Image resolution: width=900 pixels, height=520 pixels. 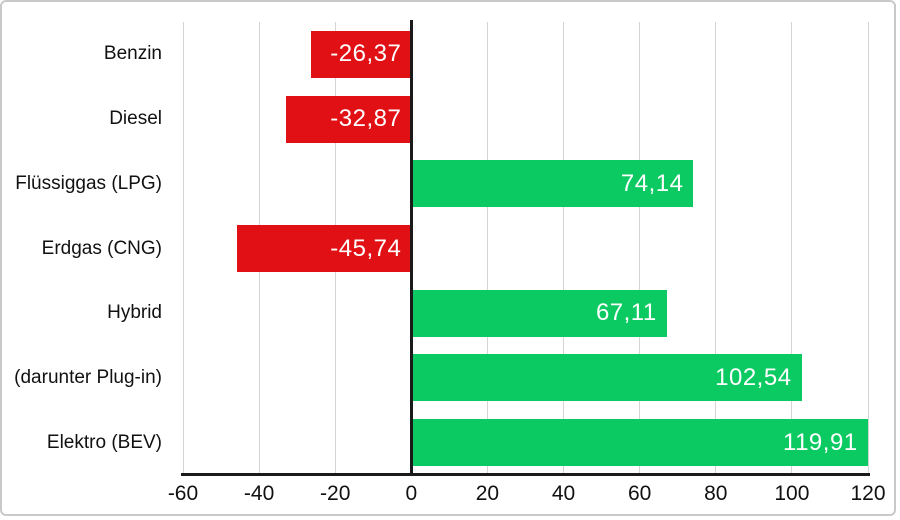 I want to click on x-tick-label-120: 120, so click(x=868, y=493).